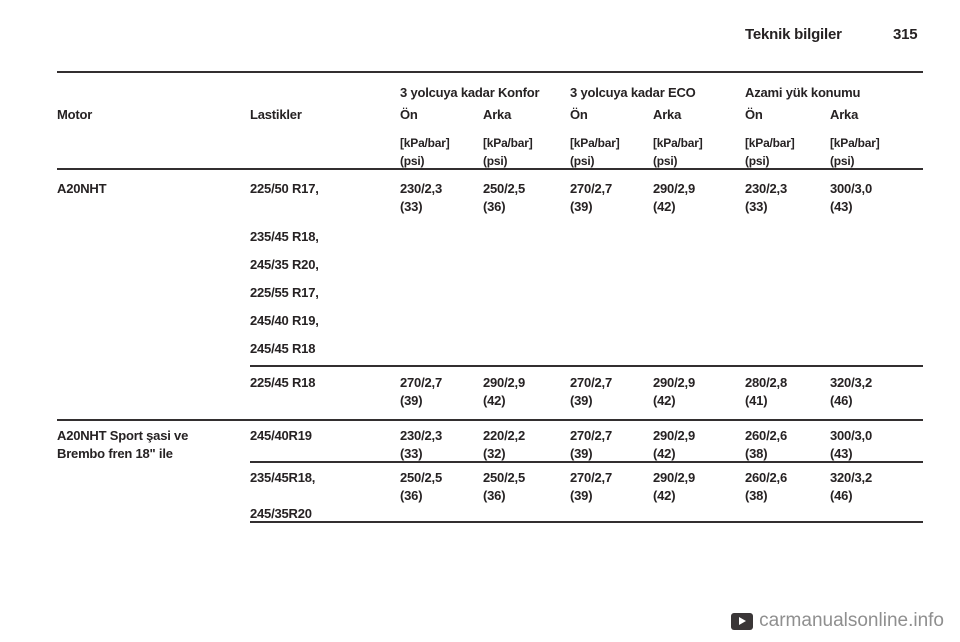 The width and height of the screenshot is (960, 642). What do you see at coordinates (284, 188) in the screenshot?
I see `tire-item: 225/50 R17,` at bounding box center [284, 188].